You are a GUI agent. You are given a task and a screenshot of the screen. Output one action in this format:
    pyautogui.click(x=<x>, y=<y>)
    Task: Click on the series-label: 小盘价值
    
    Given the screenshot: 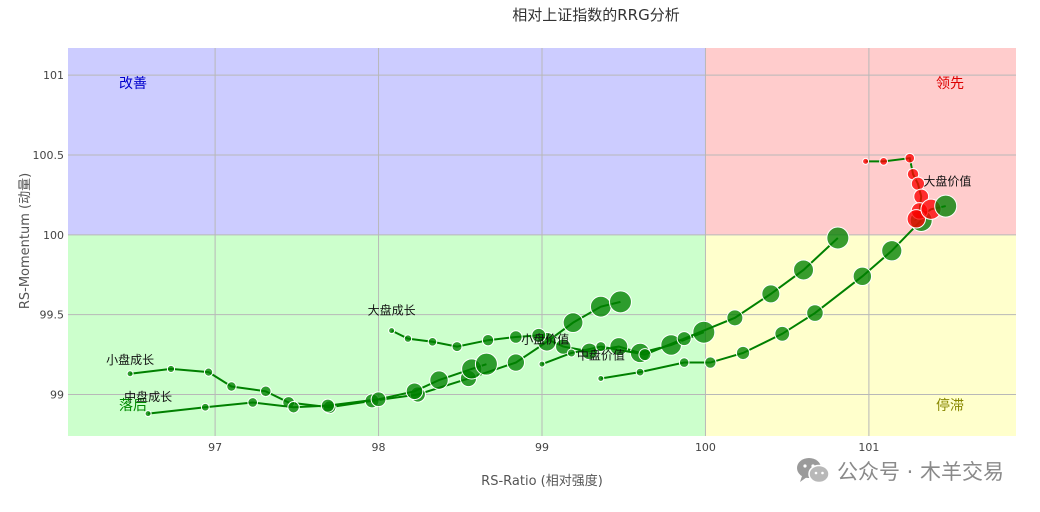 What is the action you would take?
    pyautogui.click(x=545, y=338)
    